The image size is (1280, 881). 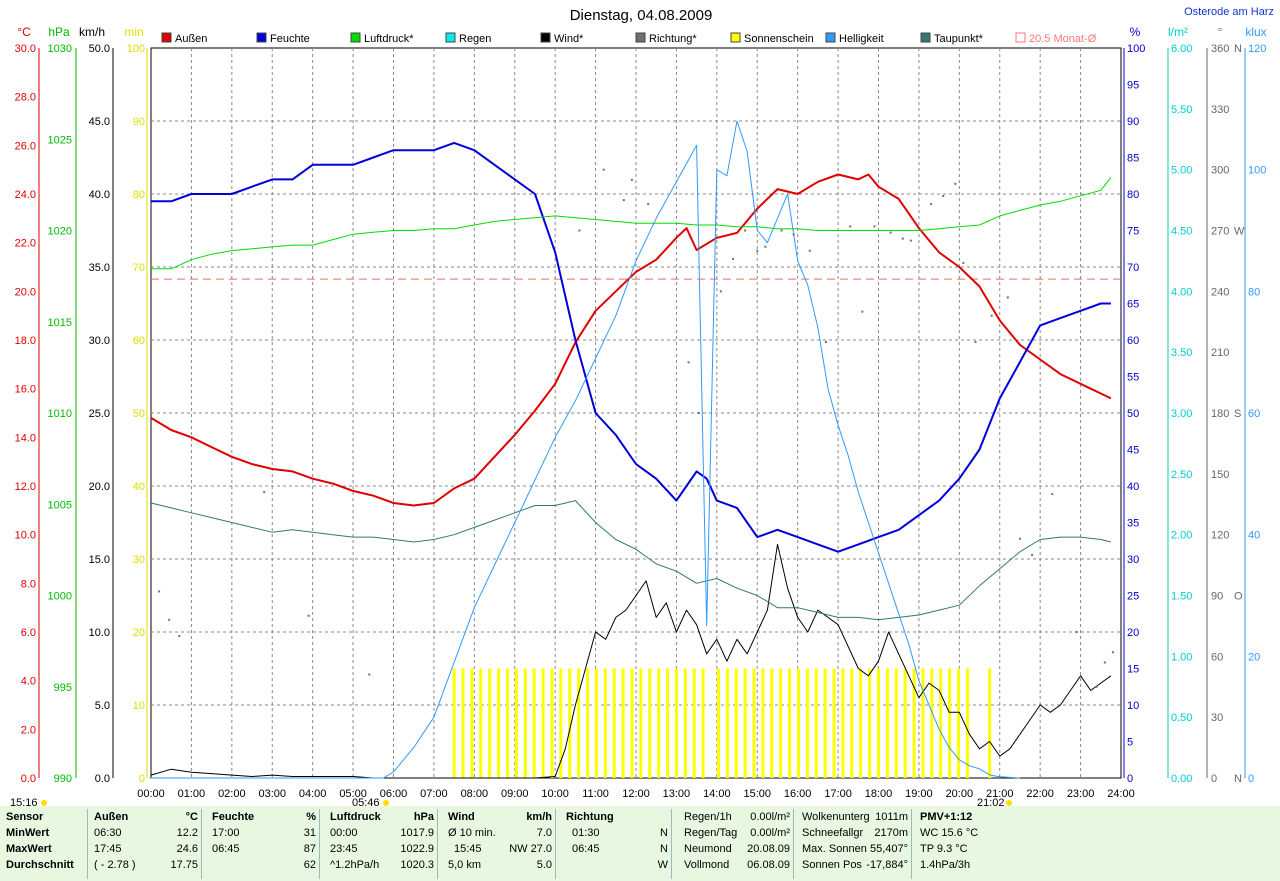 What do you see at coordinates (770, 817) in the screenshot?
I see `stats-regen1h-value: 0.00l/m²` at bounding box center [770, 817].